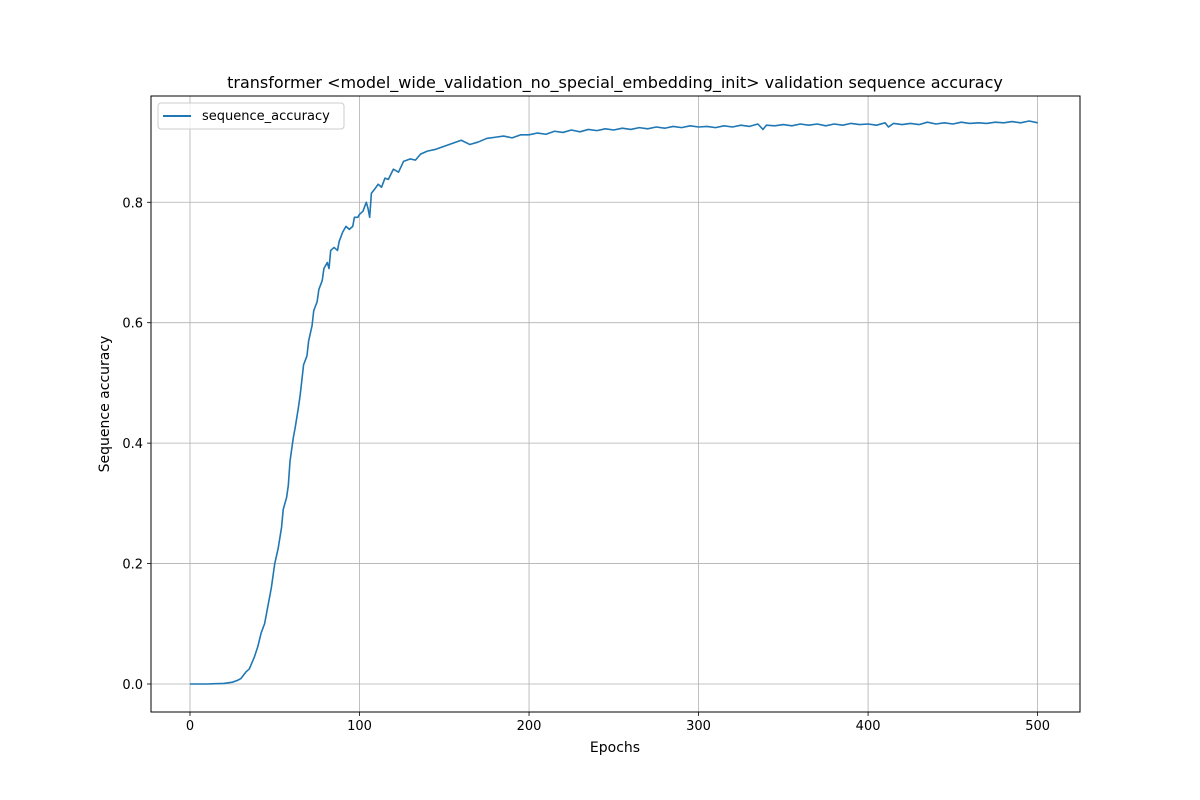 Image resolution: width=1200 pixels, height=800 pixels. I want to click on y-tick-label: 0.8, so click(132, 203).